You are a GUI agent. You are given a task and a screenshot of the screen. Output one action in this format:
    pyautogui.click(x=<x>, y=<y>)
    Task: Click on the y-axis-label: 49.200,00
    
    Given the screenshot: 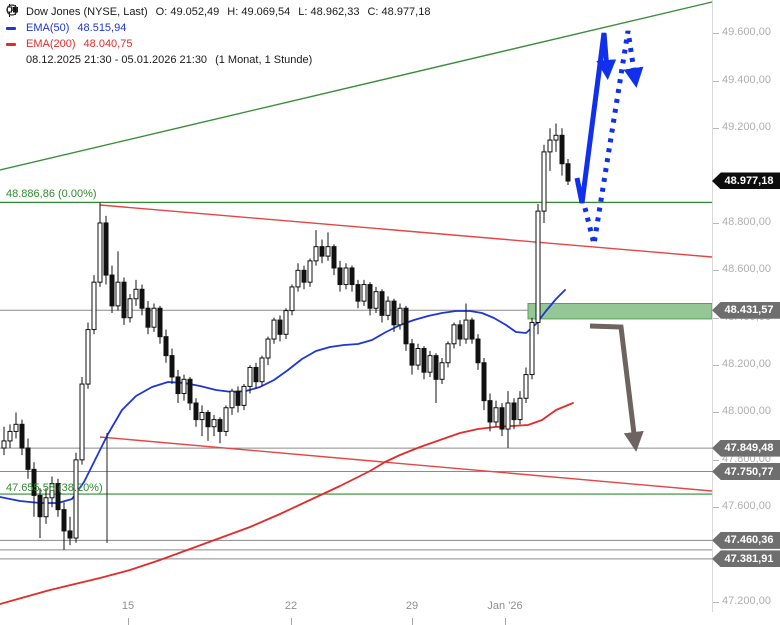 What is the action you would take?
    pyautogui.click(x=746, y=127)
    